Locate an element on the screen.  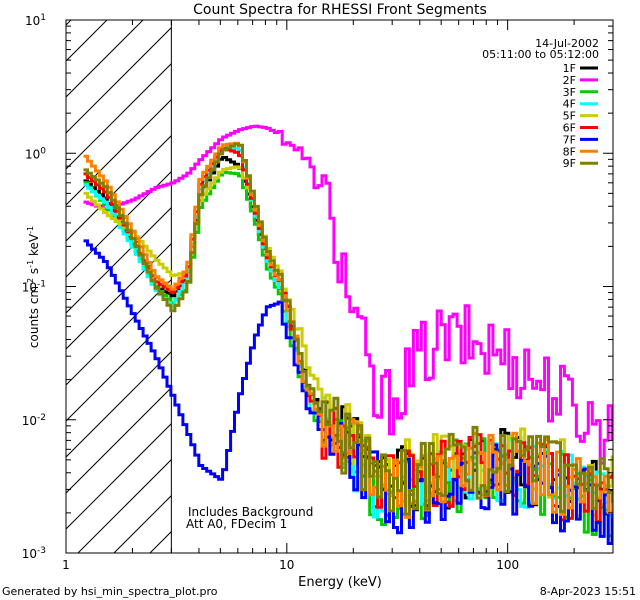
legend-label-3f: 3F is located at coordinates (569, 92).